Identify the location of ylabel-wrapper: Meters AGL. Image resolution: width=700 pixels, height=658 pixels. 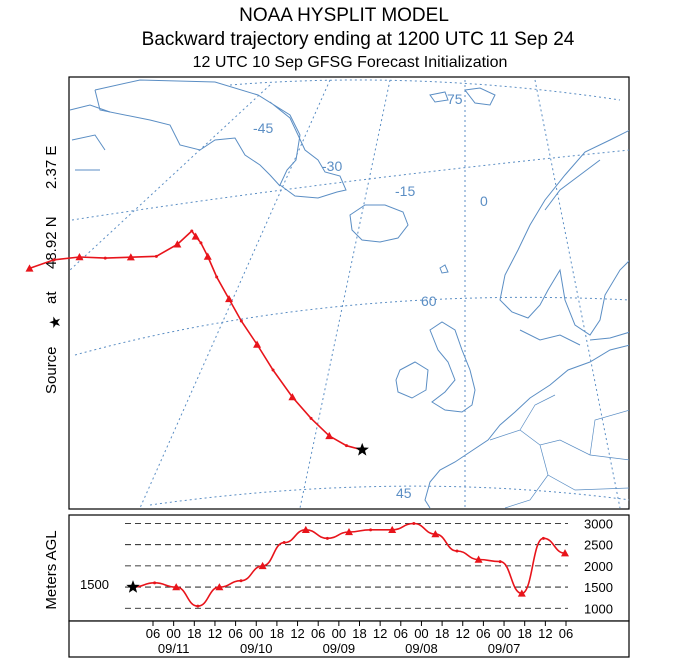
(51, 569).